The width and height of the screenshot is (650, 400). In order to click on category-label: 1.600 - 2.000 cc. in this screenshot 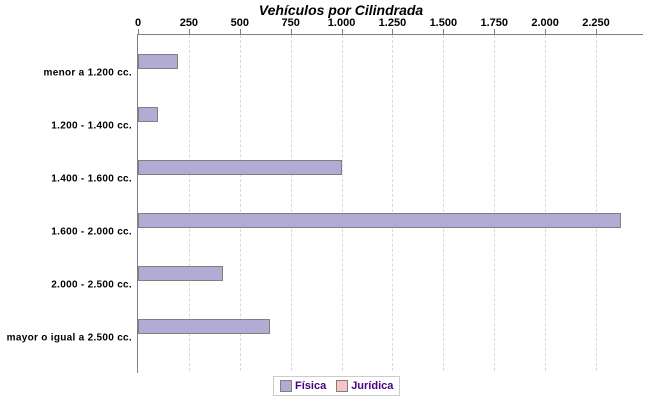, I will do `click(91, 231)`.